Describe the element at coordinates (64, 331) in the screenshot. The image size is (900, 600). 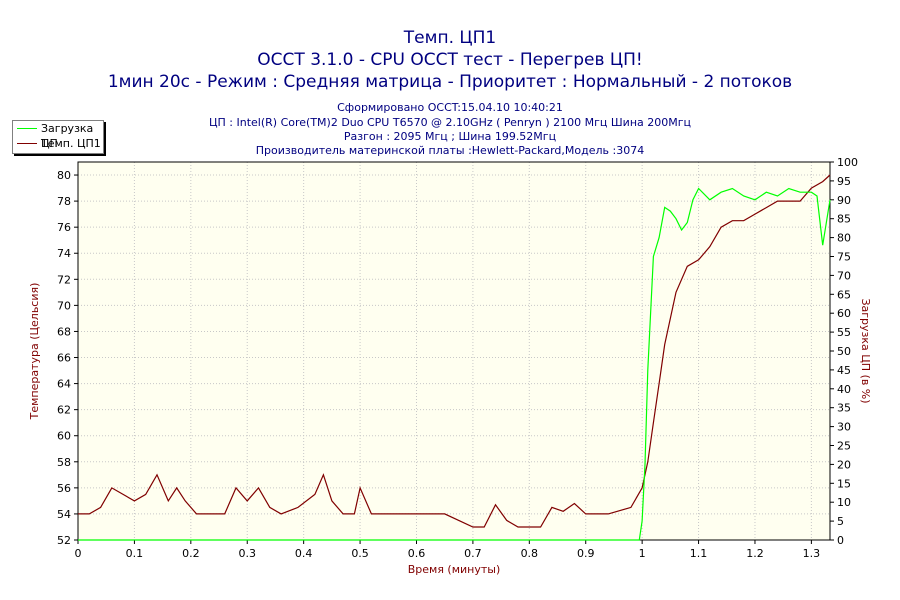
I see `y-tick-label: 68` at that location.